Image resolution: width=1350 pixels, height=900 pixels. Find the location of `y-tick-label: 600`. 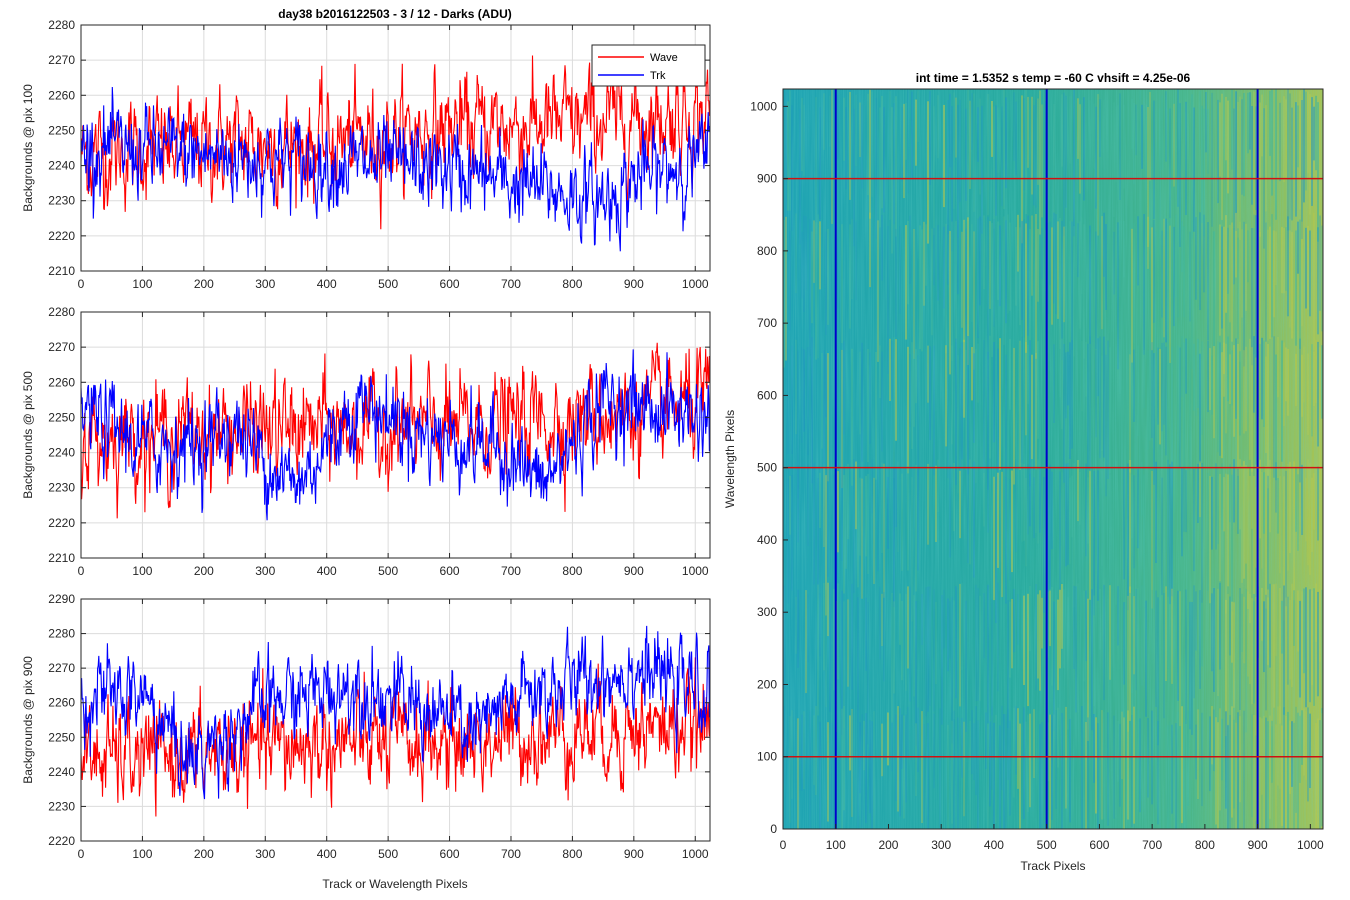

y-tick-label: 600 is located at coordinates (767, 395).